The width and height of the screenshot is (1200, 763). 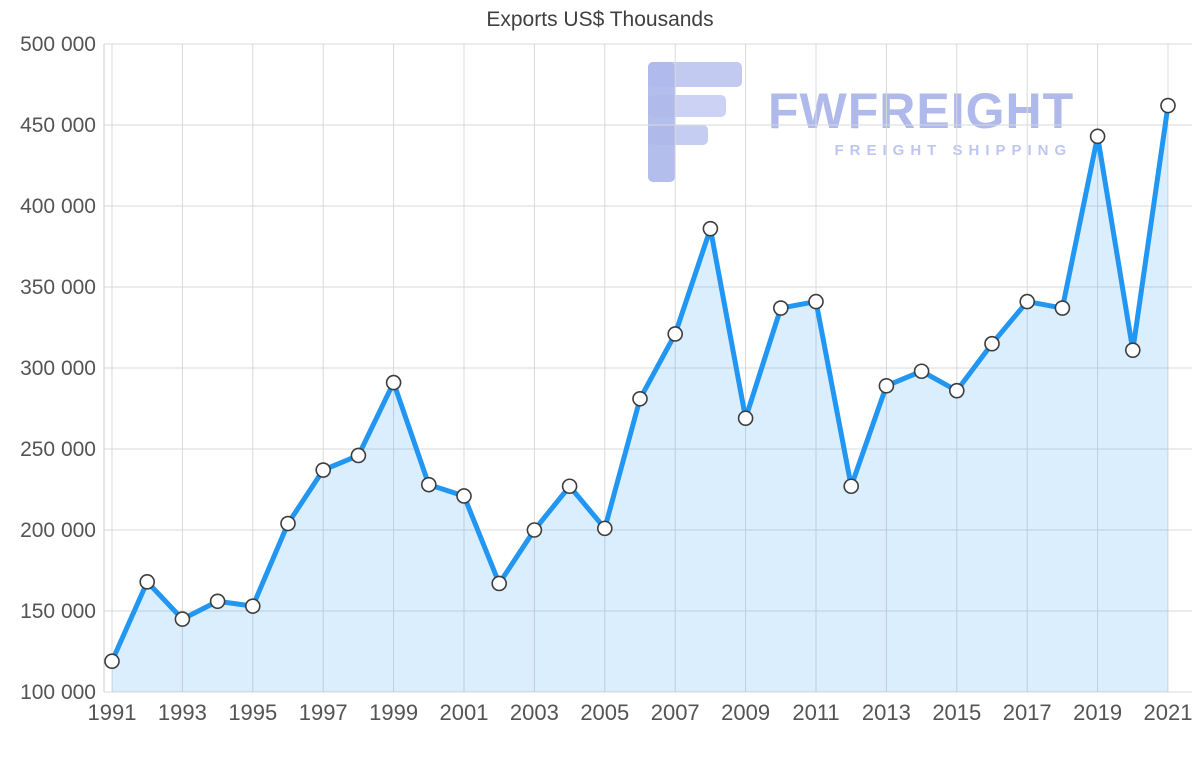 I want to click on watermark-subtitle: FREIGHT SHIPPING, so click(x=953, y=150).